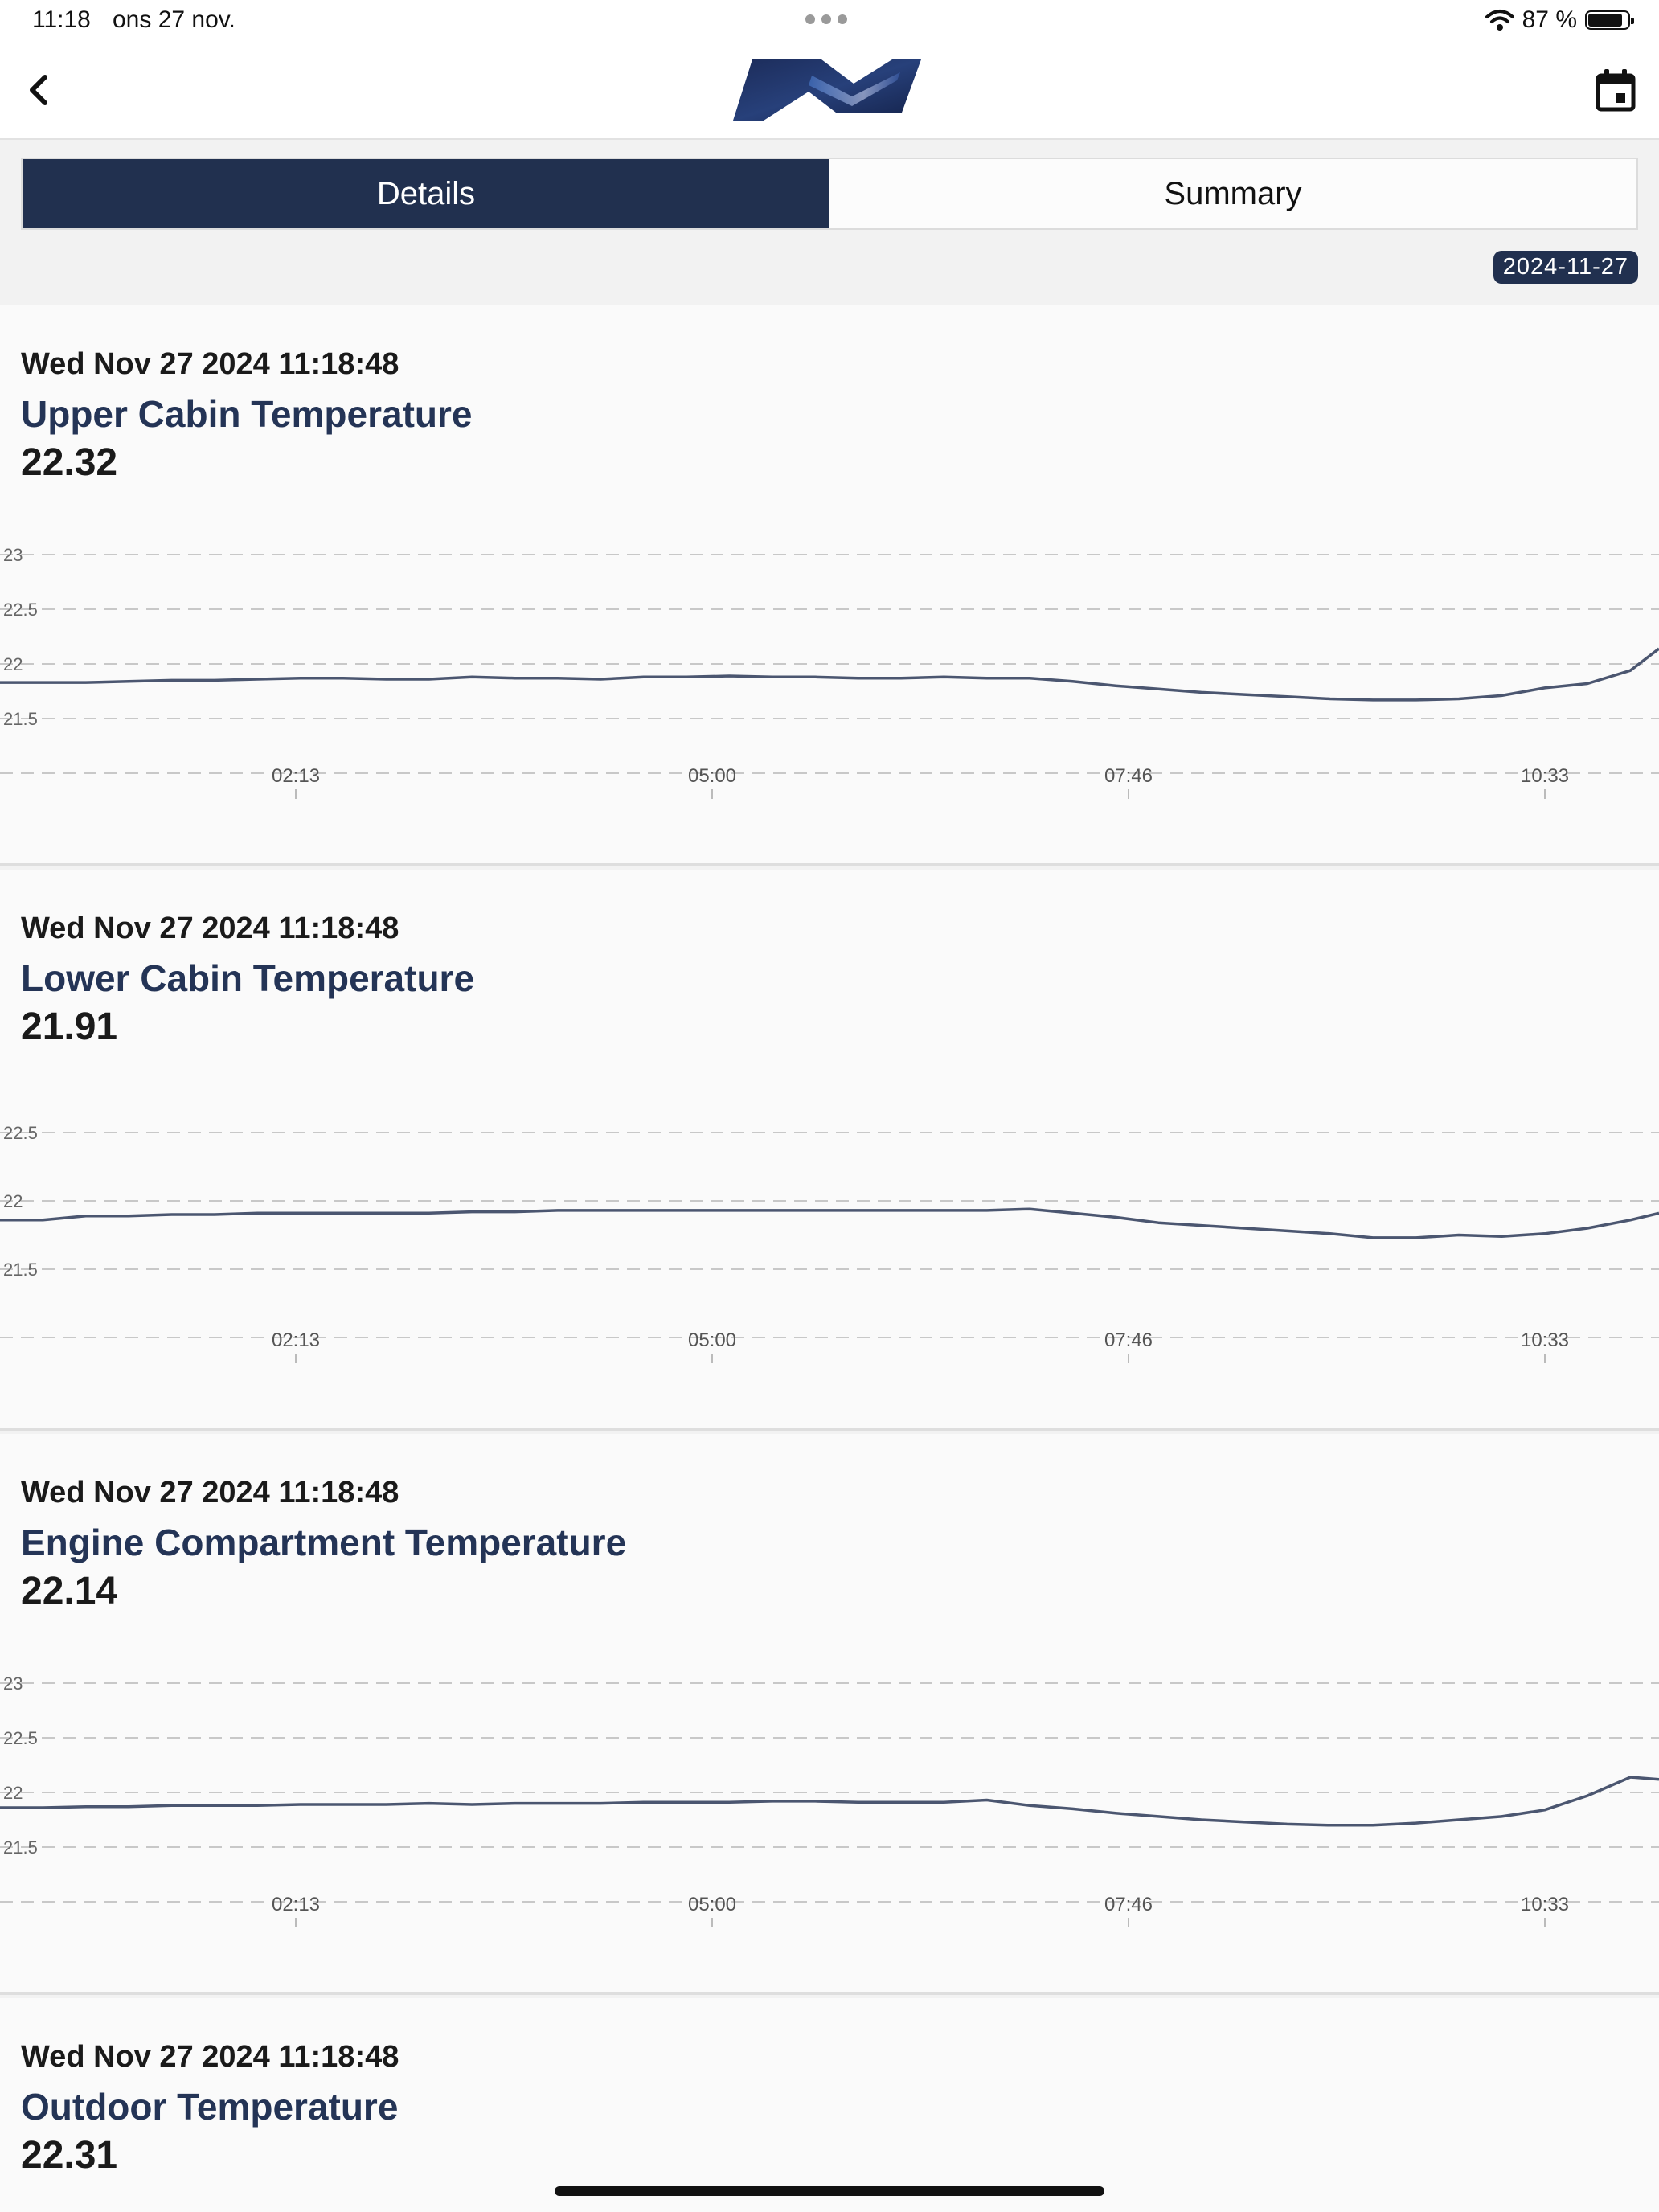  What do you see at coordinates (1549, 19) in the screenshot?
I see `battery-percent: 87 %` at bounding box center [1549, 19].